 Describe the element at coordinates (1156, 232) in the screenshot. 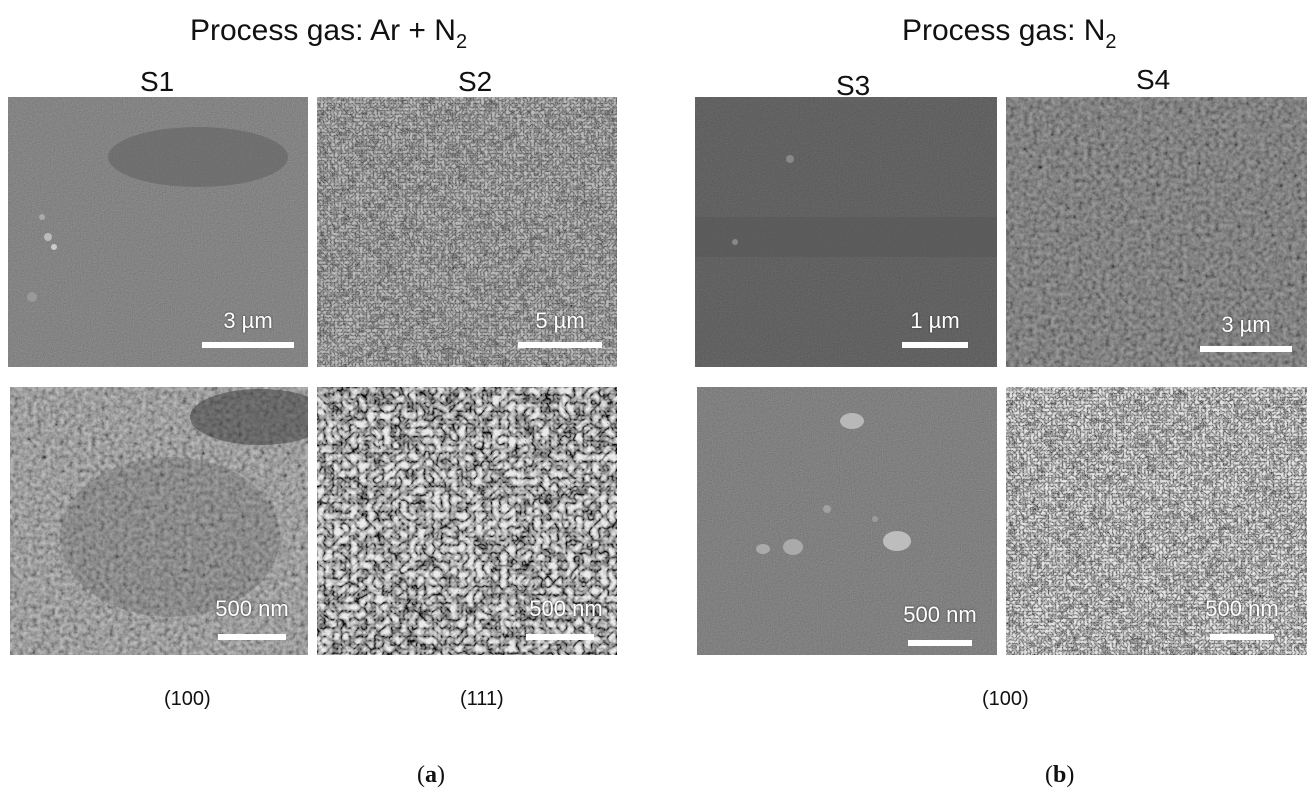

I see `sem-image-s4-top` at that location.